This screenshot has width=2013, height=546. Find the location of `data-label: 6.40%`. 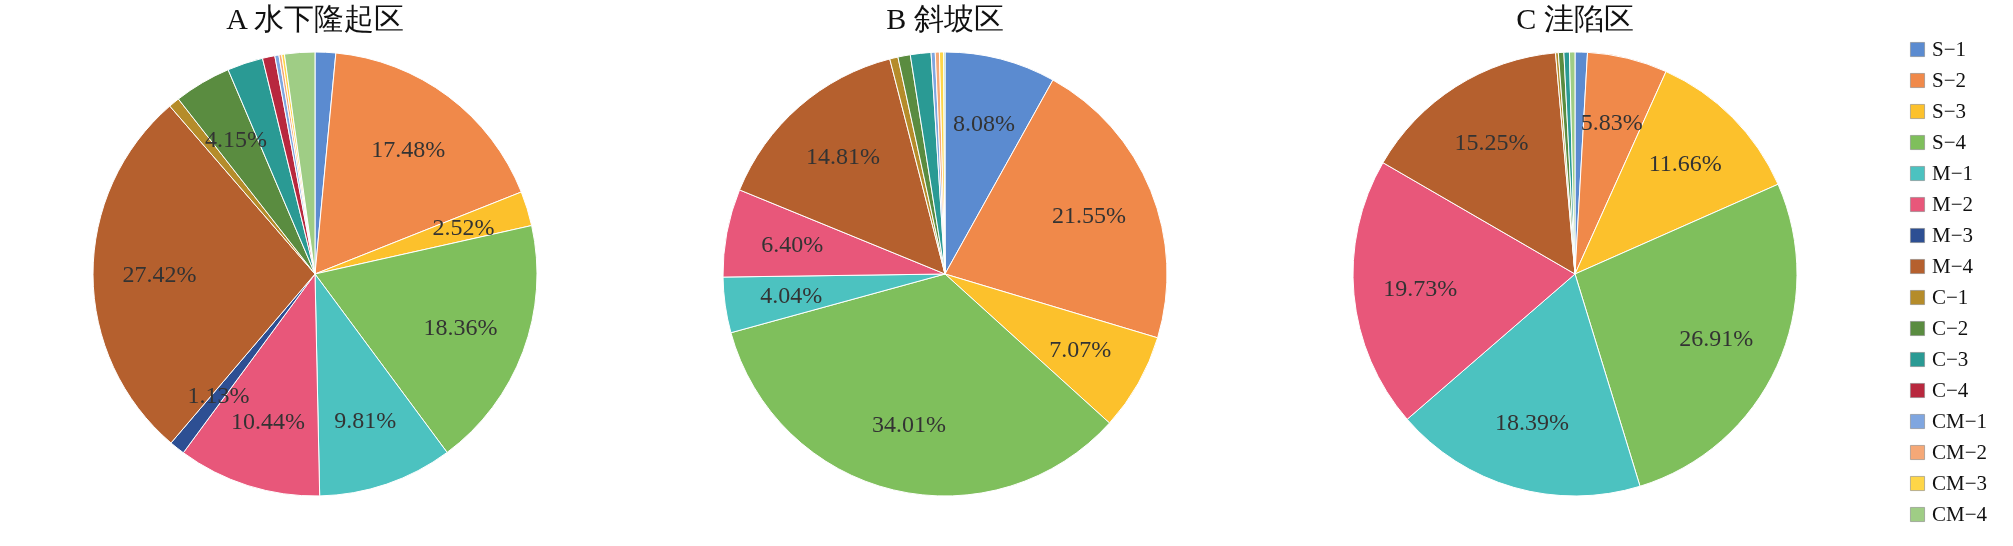

data-label: 6.40% is located at coordinates (792, 244).